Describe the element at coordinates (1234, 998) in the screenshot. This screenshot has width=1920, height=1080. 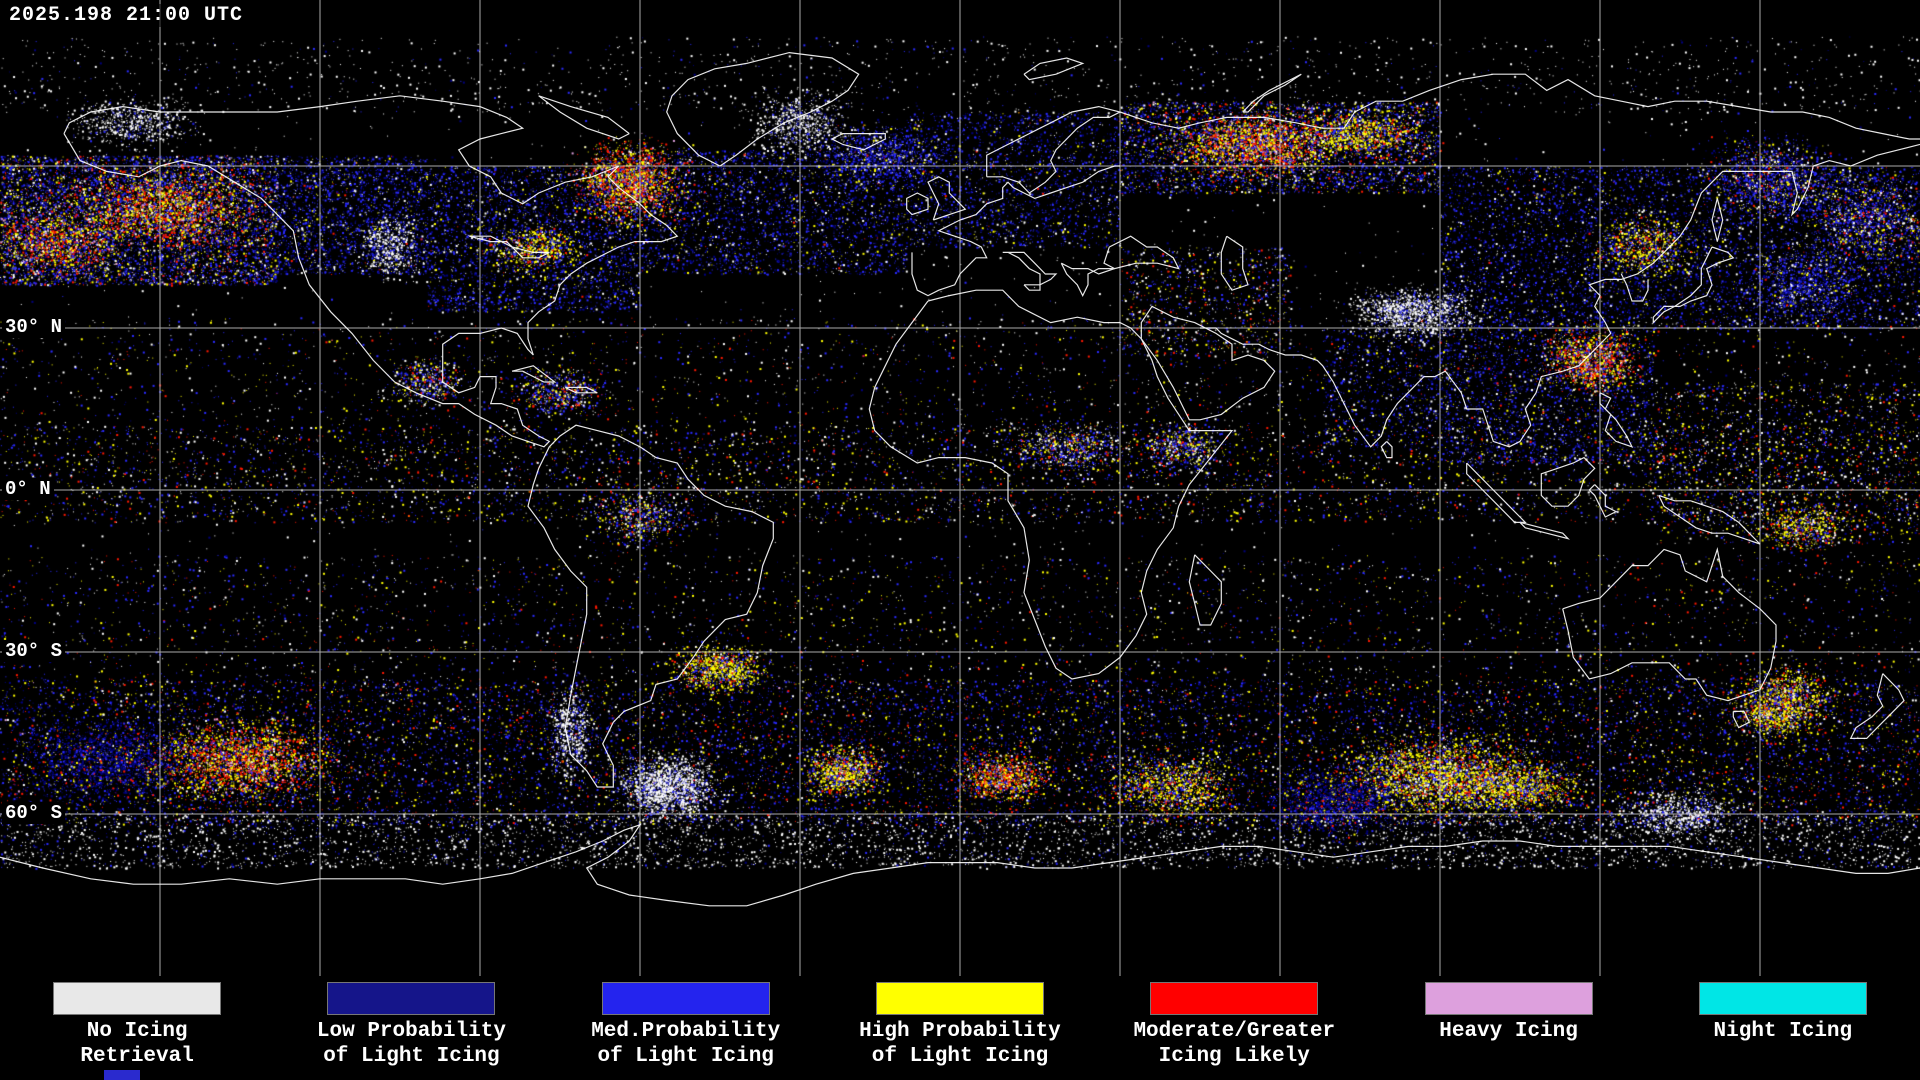
I see `moderate-swatch` at that location.